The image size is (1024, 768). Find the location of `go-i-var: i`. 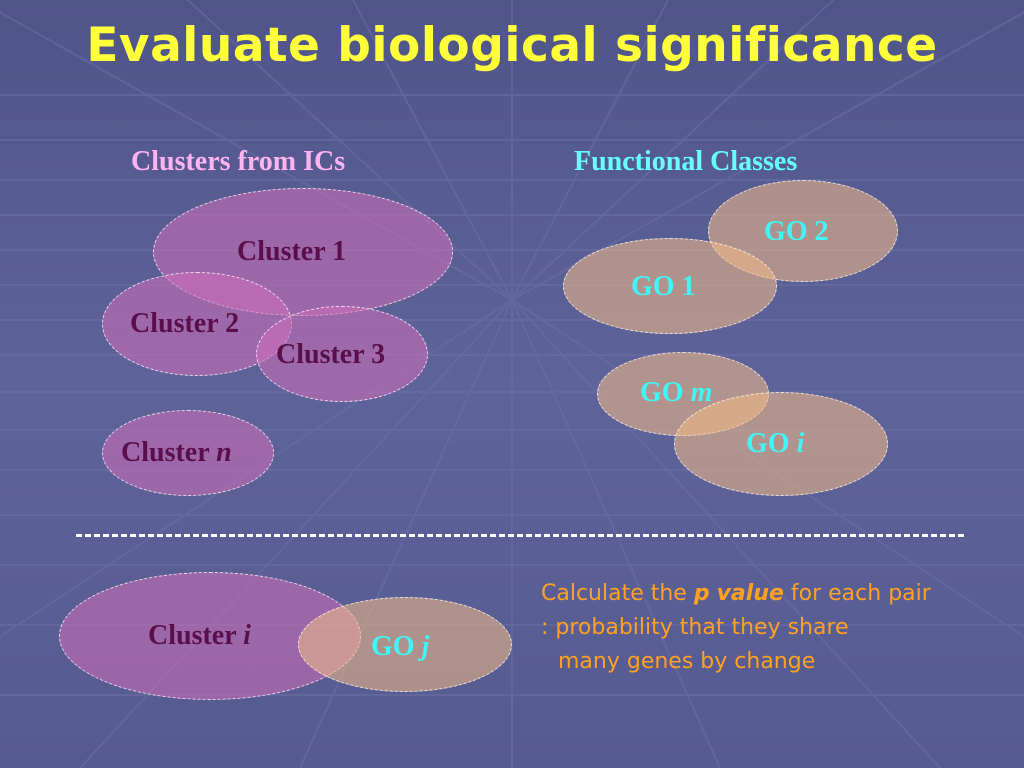

go-i-var: i is located at coordinates (800, 443).